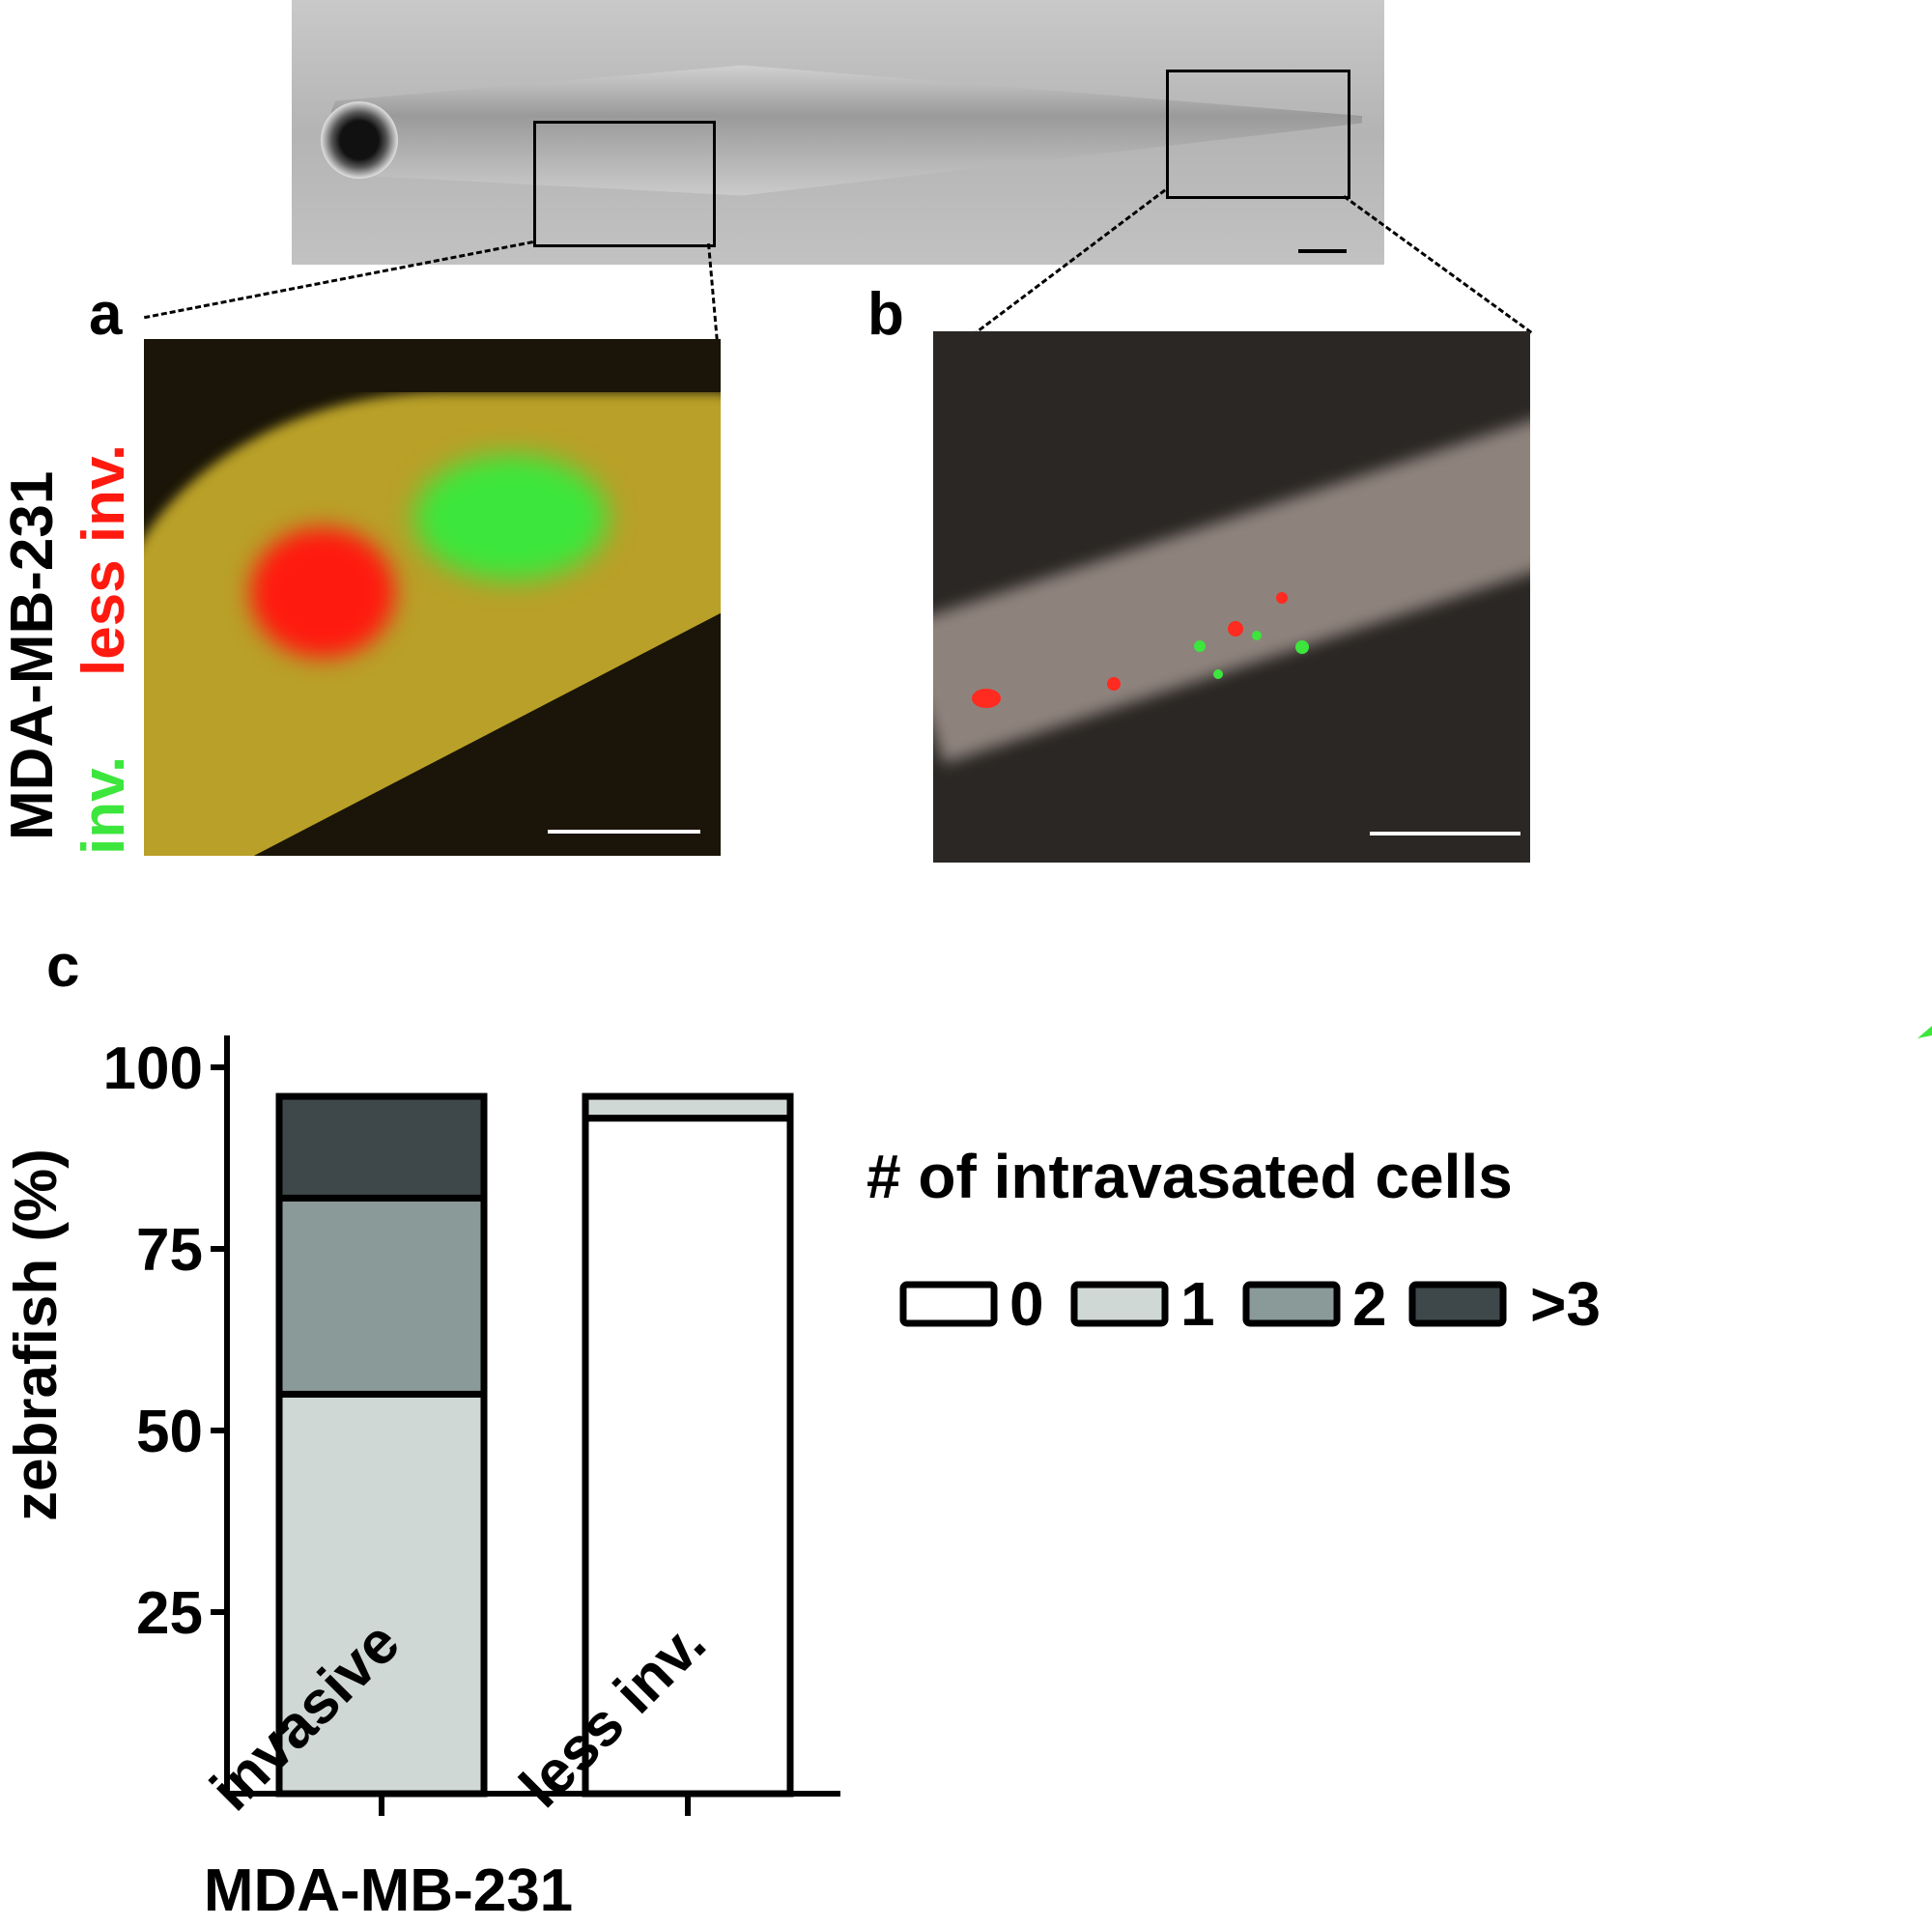 The height and width of the screenshot is (1926, 1932). I want to click on legend: 0 1 2 >3, so click(1250, 1304).